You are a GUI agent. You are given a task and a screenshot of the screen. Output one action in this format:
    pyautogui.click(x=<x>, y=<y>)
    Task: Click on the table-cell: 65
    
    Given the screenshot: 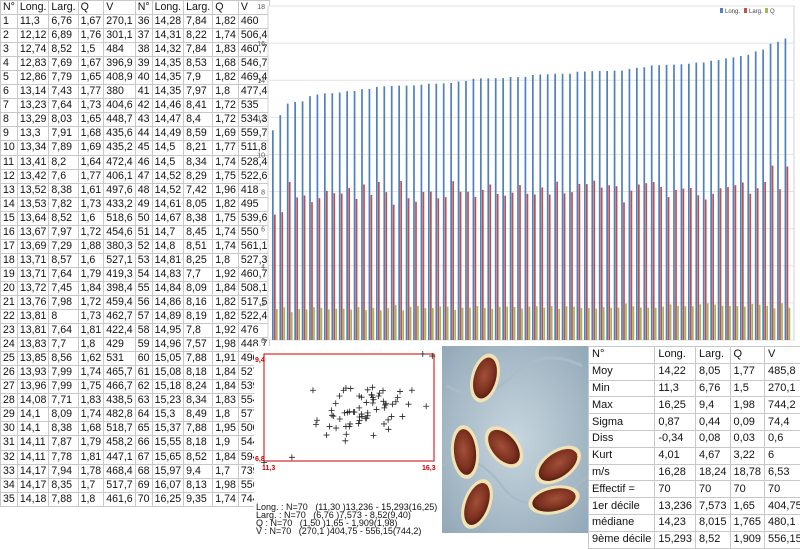 What is the action you would take?
    pyautogui.click(x=143, y=429)
    